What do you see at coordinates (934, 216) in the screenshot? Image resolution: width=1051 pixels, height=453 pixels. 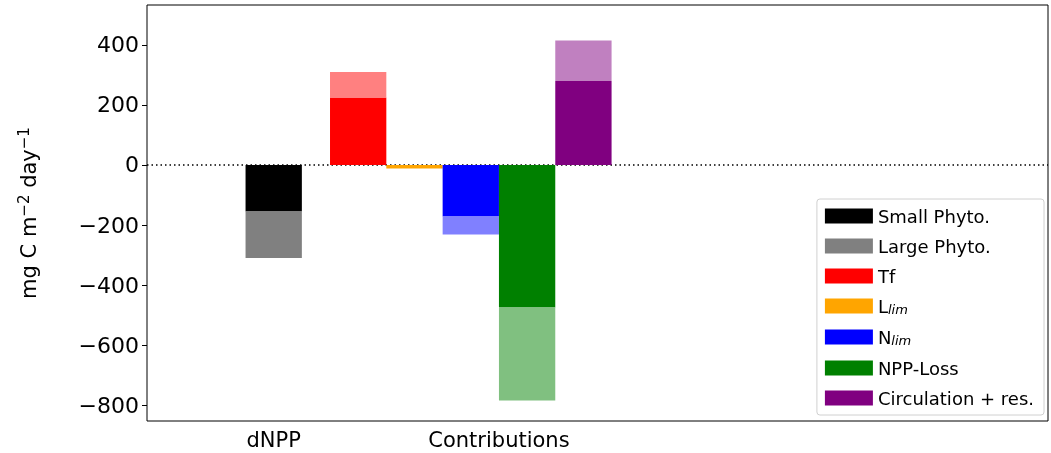 I see `legend-label: Small Phyto.` at bounding box center [934, 216].